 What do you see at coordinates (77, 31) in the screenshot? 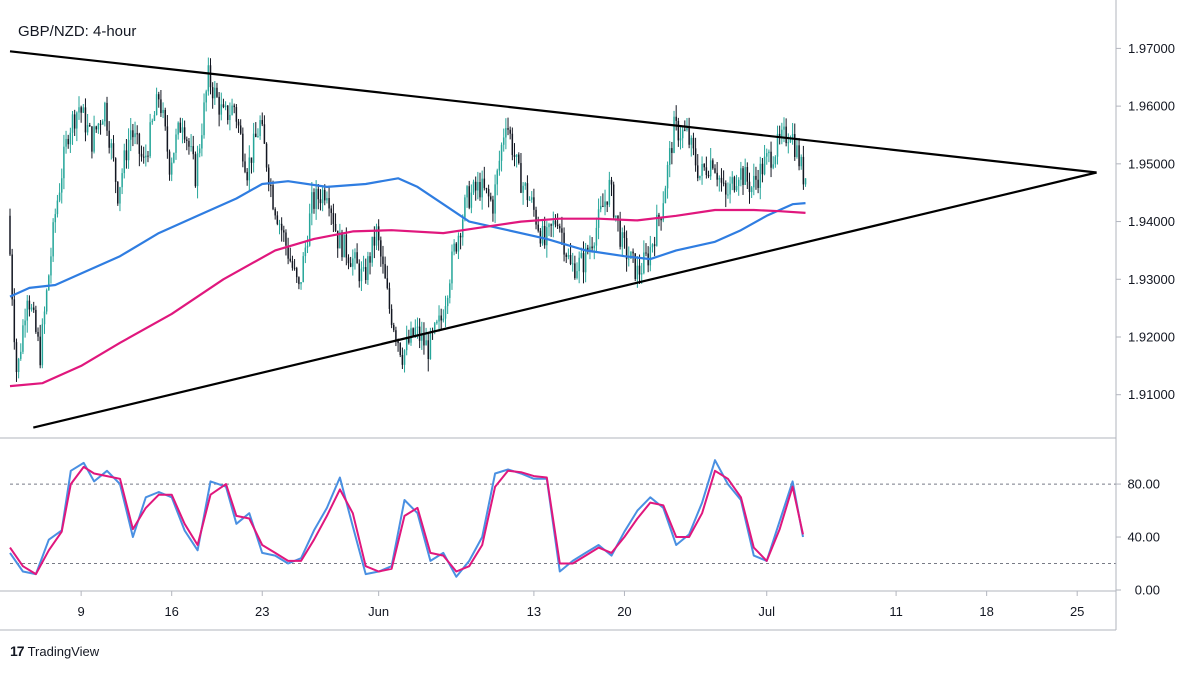
I see `chart-title: GBP/NZD: 4-hour` at bounding box center [77, 31].